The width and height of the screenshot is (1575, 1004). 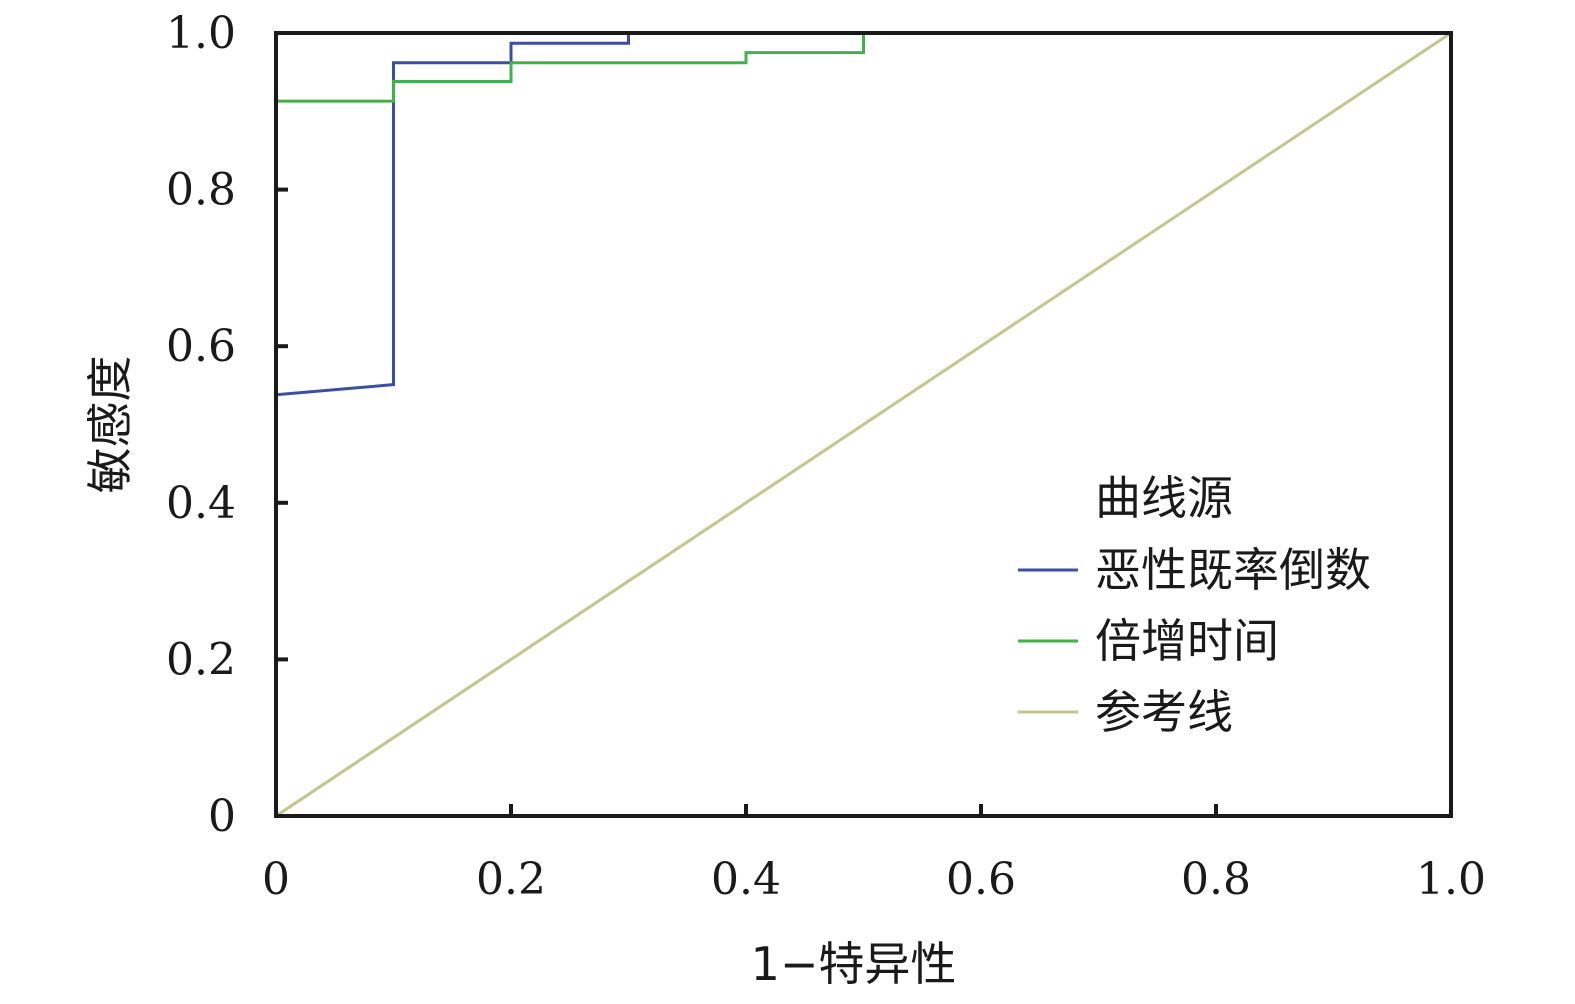 What do you see at coordinates (201, 190) in the screenshot?
I see `y-tick-label: 0.8` at bounding box center [201, 190].